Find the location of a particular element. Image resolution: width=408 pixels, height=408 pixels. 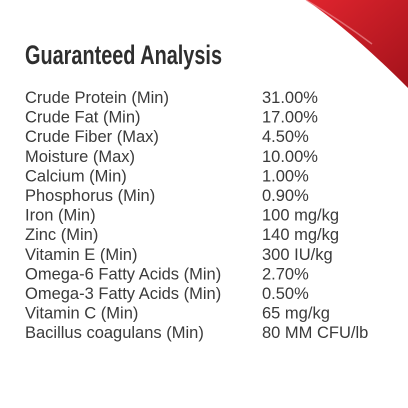

nutrient-name: Moisture (Max) is located at coordinates (80, 157).